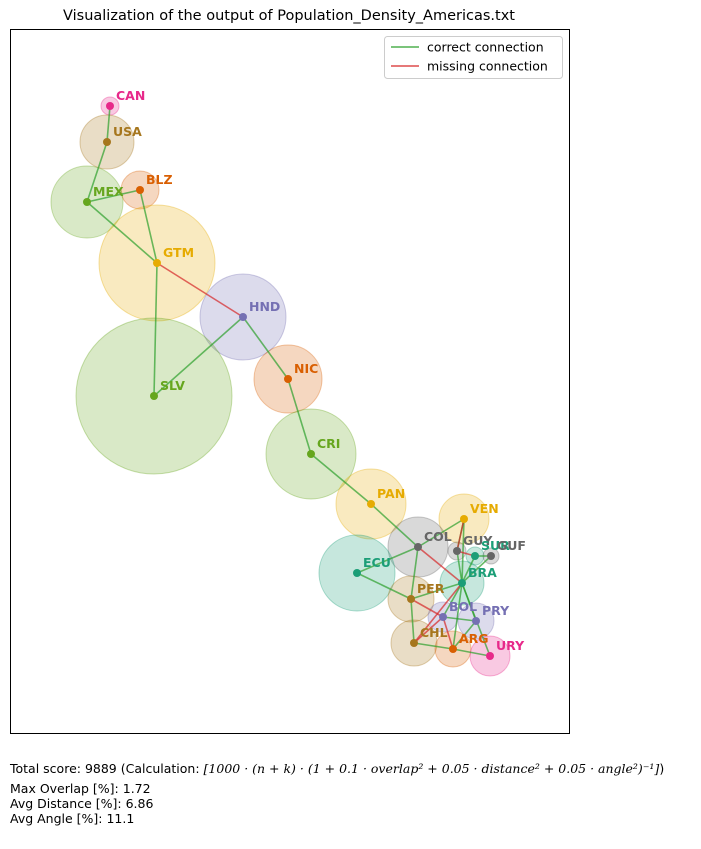 This screenshot has width=701, height=849. I want to click on correct-connection-mex-blz, so click(113, 196).